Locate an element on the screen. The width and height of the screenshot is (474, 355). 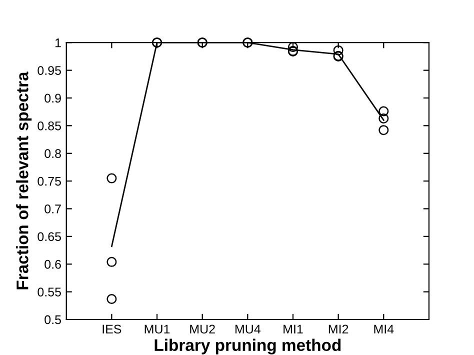
y-tick-label: 0.65 is located at coordinates (49, 237).